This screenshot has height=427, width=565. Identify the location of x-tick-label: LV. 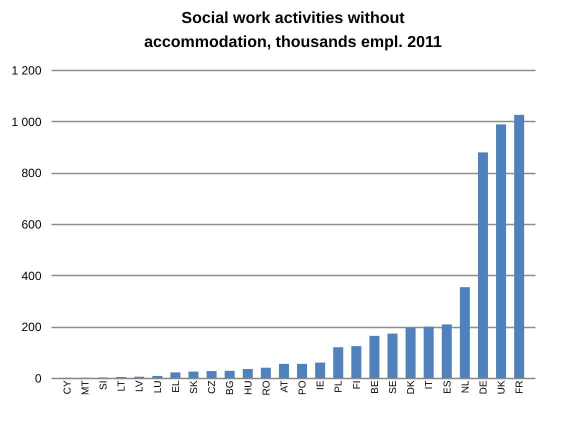
(140, 386).